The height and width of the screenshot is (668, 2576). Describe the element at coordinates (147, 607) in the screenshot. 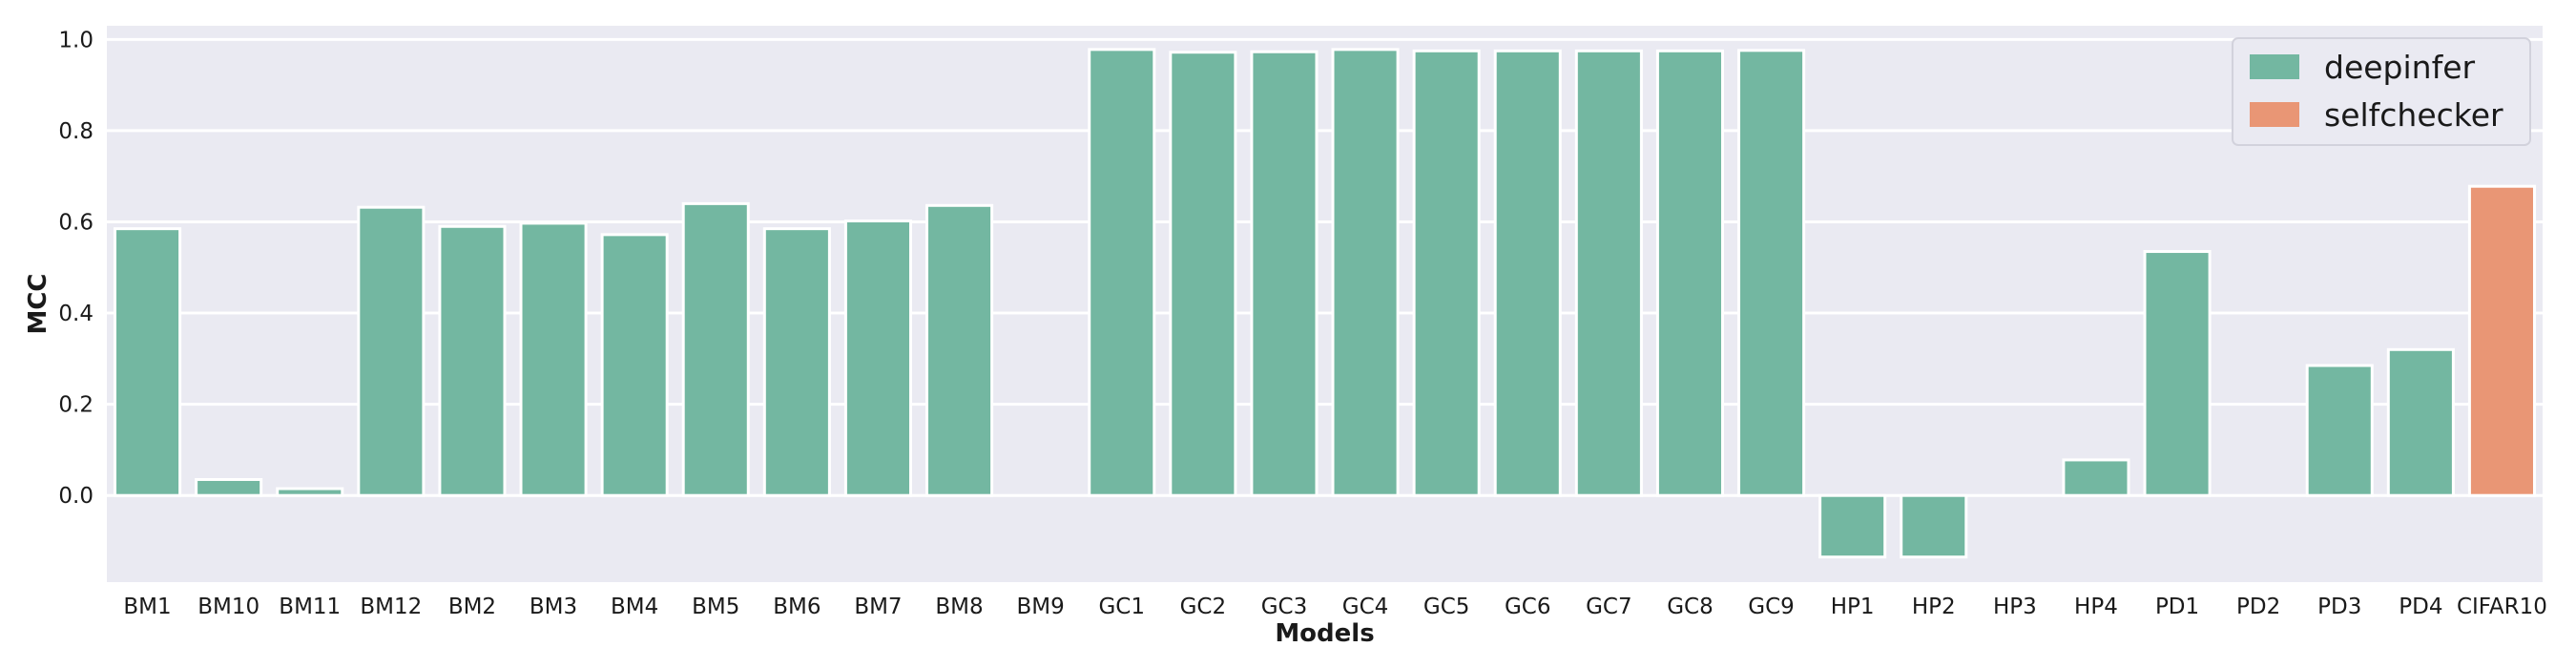

I see `x-tick-label: BM1` at that location.